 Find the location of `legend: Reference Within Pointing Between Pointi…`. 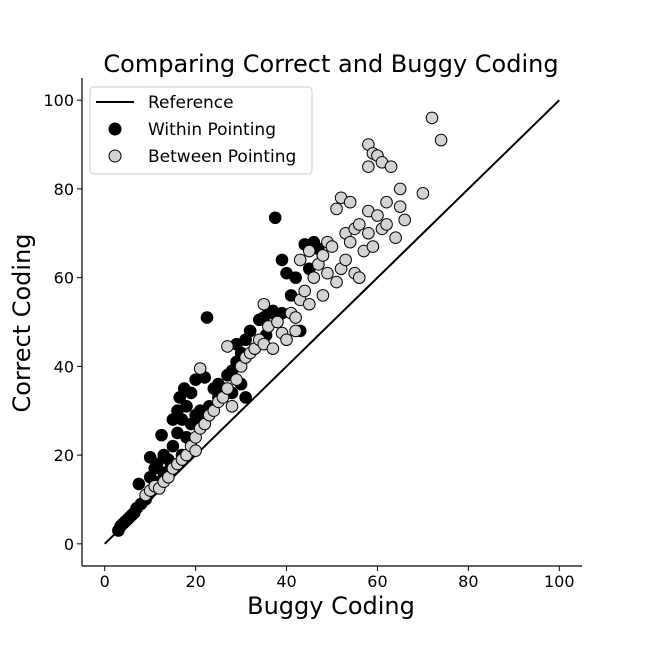

legend: Reference Within Pointing Between Pointi… is located at coordinates (201, 130).